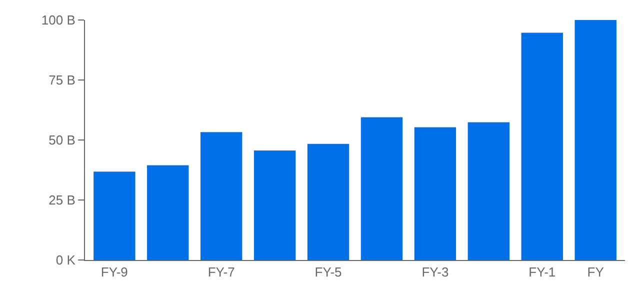 The width and height of the screenshot is (643, 300). I want to click on x-tick-label: FY-5, so click(328, 272).